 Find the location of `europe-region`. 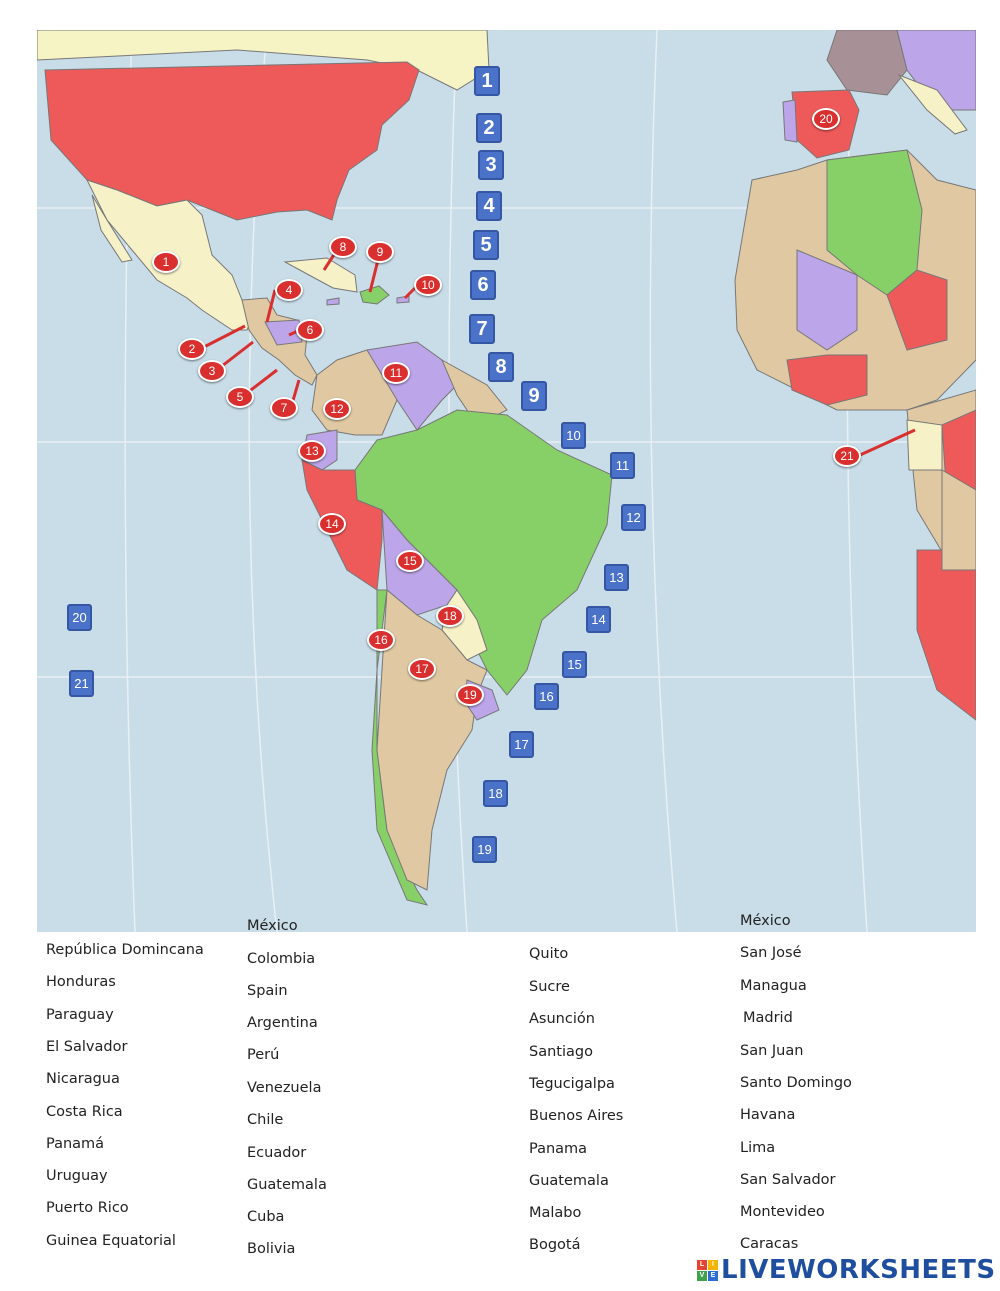

europe-region is located at coordinates (936, 70).